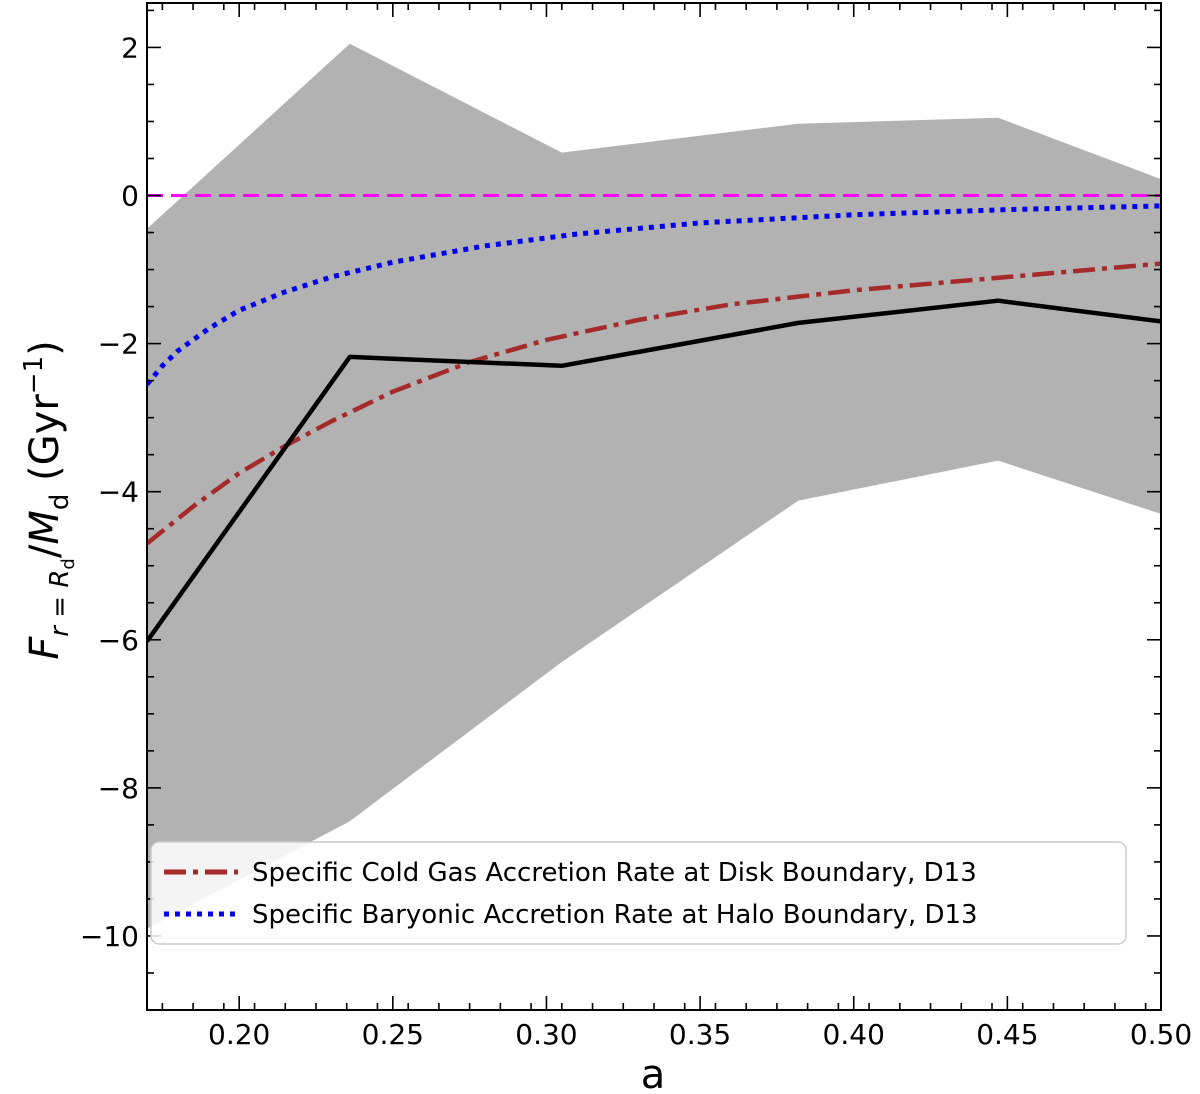 Image resolution: width=1200 pixels, height=1094 pixels. I want to click on x-axis-label: a, so click(653, 1073).